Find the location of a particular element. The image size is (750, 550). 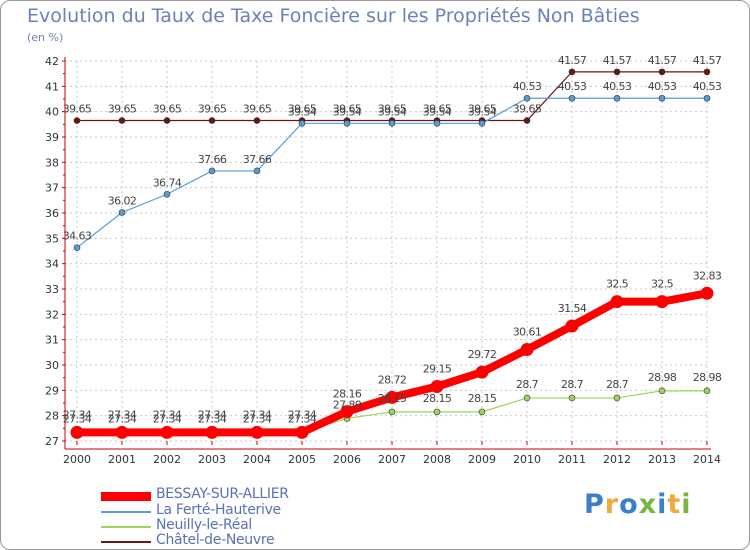

y-tick-label: 31 is located at coordinates (52, 340).